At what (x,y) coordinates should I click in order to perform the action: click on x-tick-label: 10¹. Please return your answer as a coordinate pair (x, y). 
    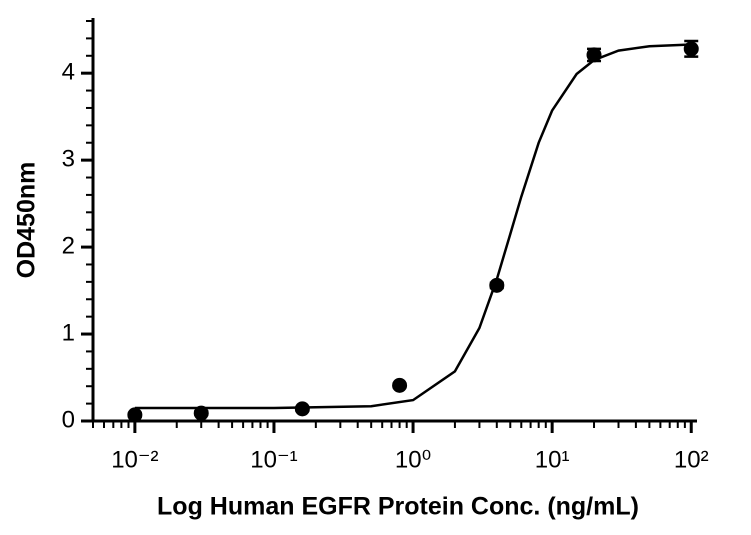
    Looking at the image, I should click on (552, 459).